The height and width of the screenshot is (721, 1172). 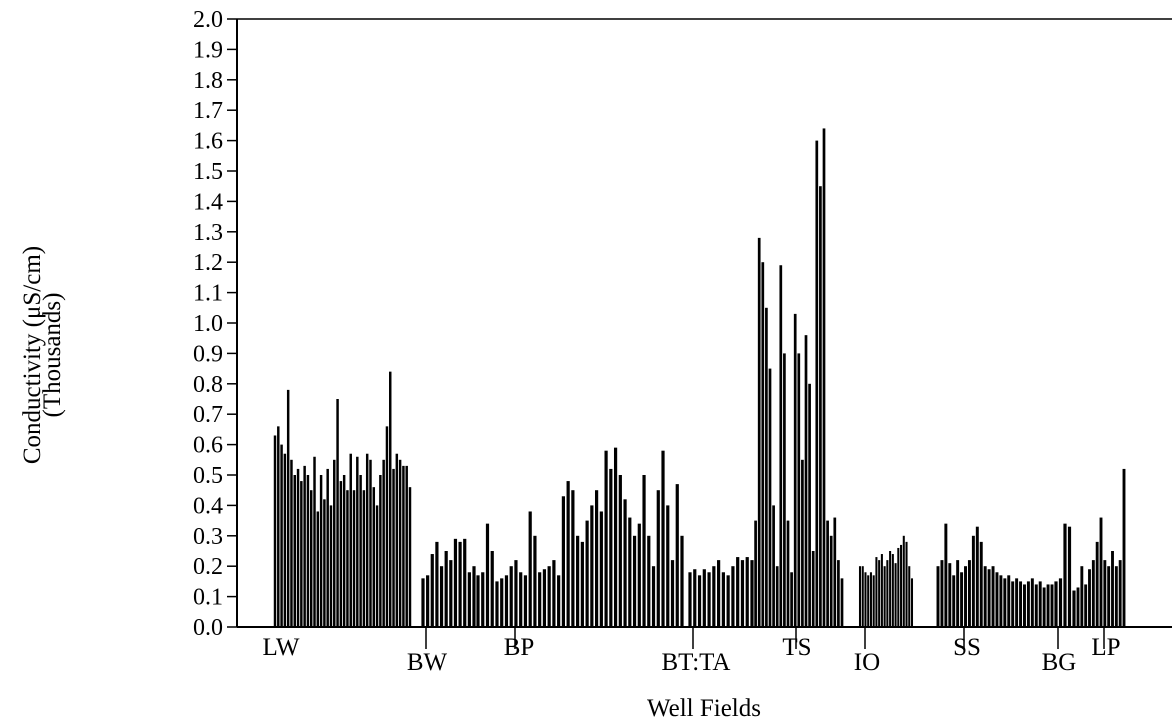 I want to click on bar-bg, so click(x=1074, y=608).